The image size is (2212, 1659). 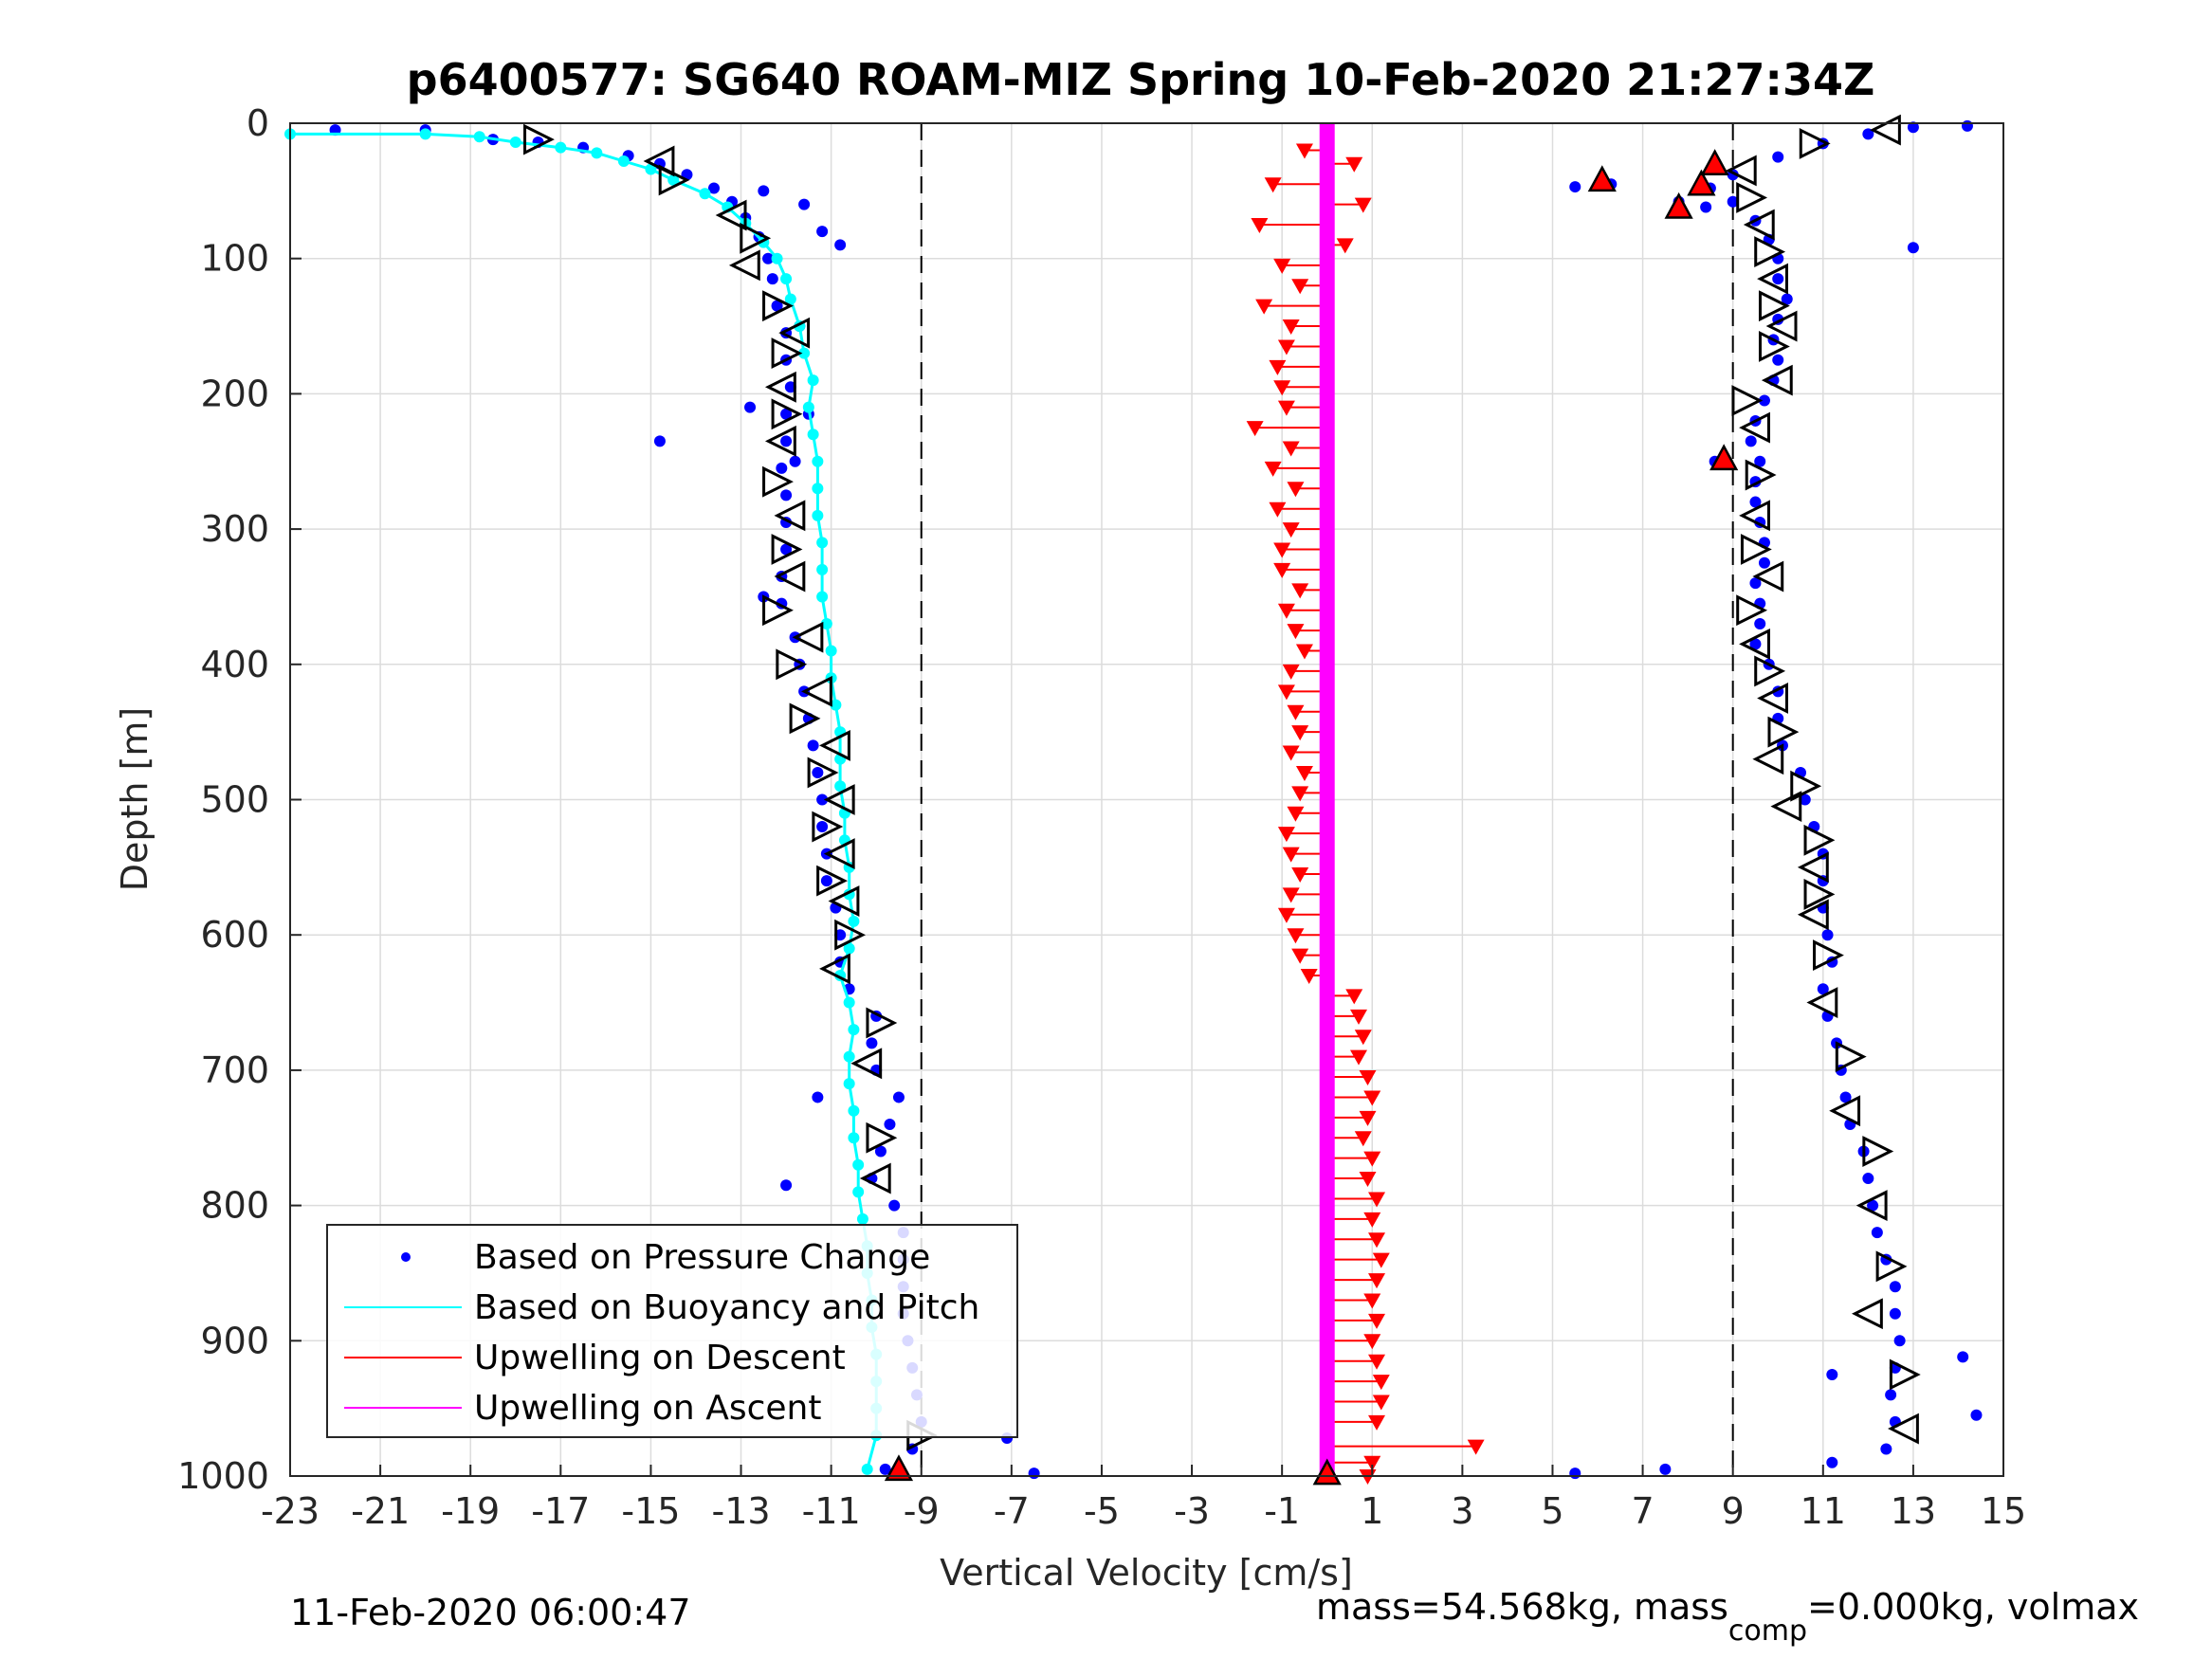 What do you see at coordinates (560, 1511) in the screenshot?
I see `x-tick-label: -17` at bounding box center [560, 1511].